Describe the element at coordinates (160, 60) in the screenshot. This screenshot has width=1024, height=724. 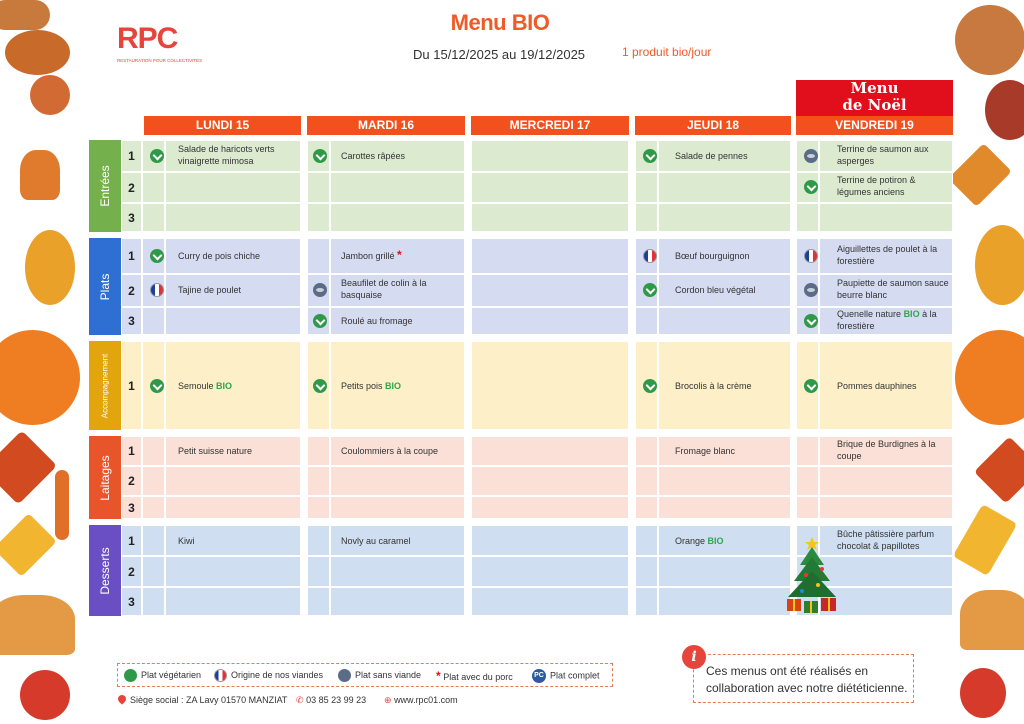
I see `logo-subtitle: RESTAURATION POUR COLLECTIVITÉS` at that location.